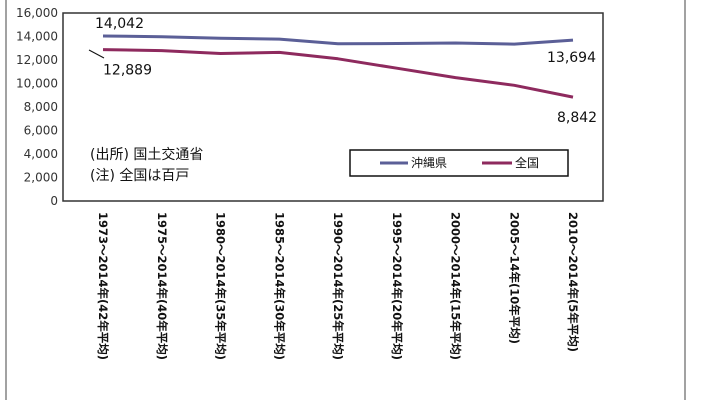  What do you see at coordinates (162, 286) in the screenshot?
I see `x-tick-label: 1975～2014年(40年平均)` at bounding box center [162, 286].